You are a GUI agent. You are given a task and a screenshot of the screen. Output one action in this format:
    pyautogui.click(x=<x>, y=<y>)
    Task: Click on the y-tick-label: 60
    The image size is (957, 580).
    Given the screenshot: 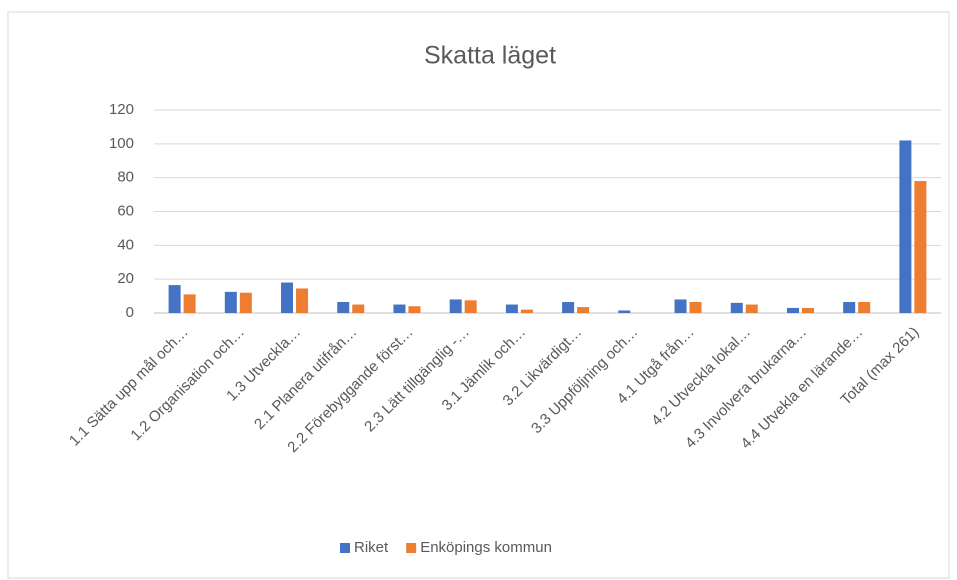 What is the action you would take?
    pyautogui.click(x=125, y=210)
    